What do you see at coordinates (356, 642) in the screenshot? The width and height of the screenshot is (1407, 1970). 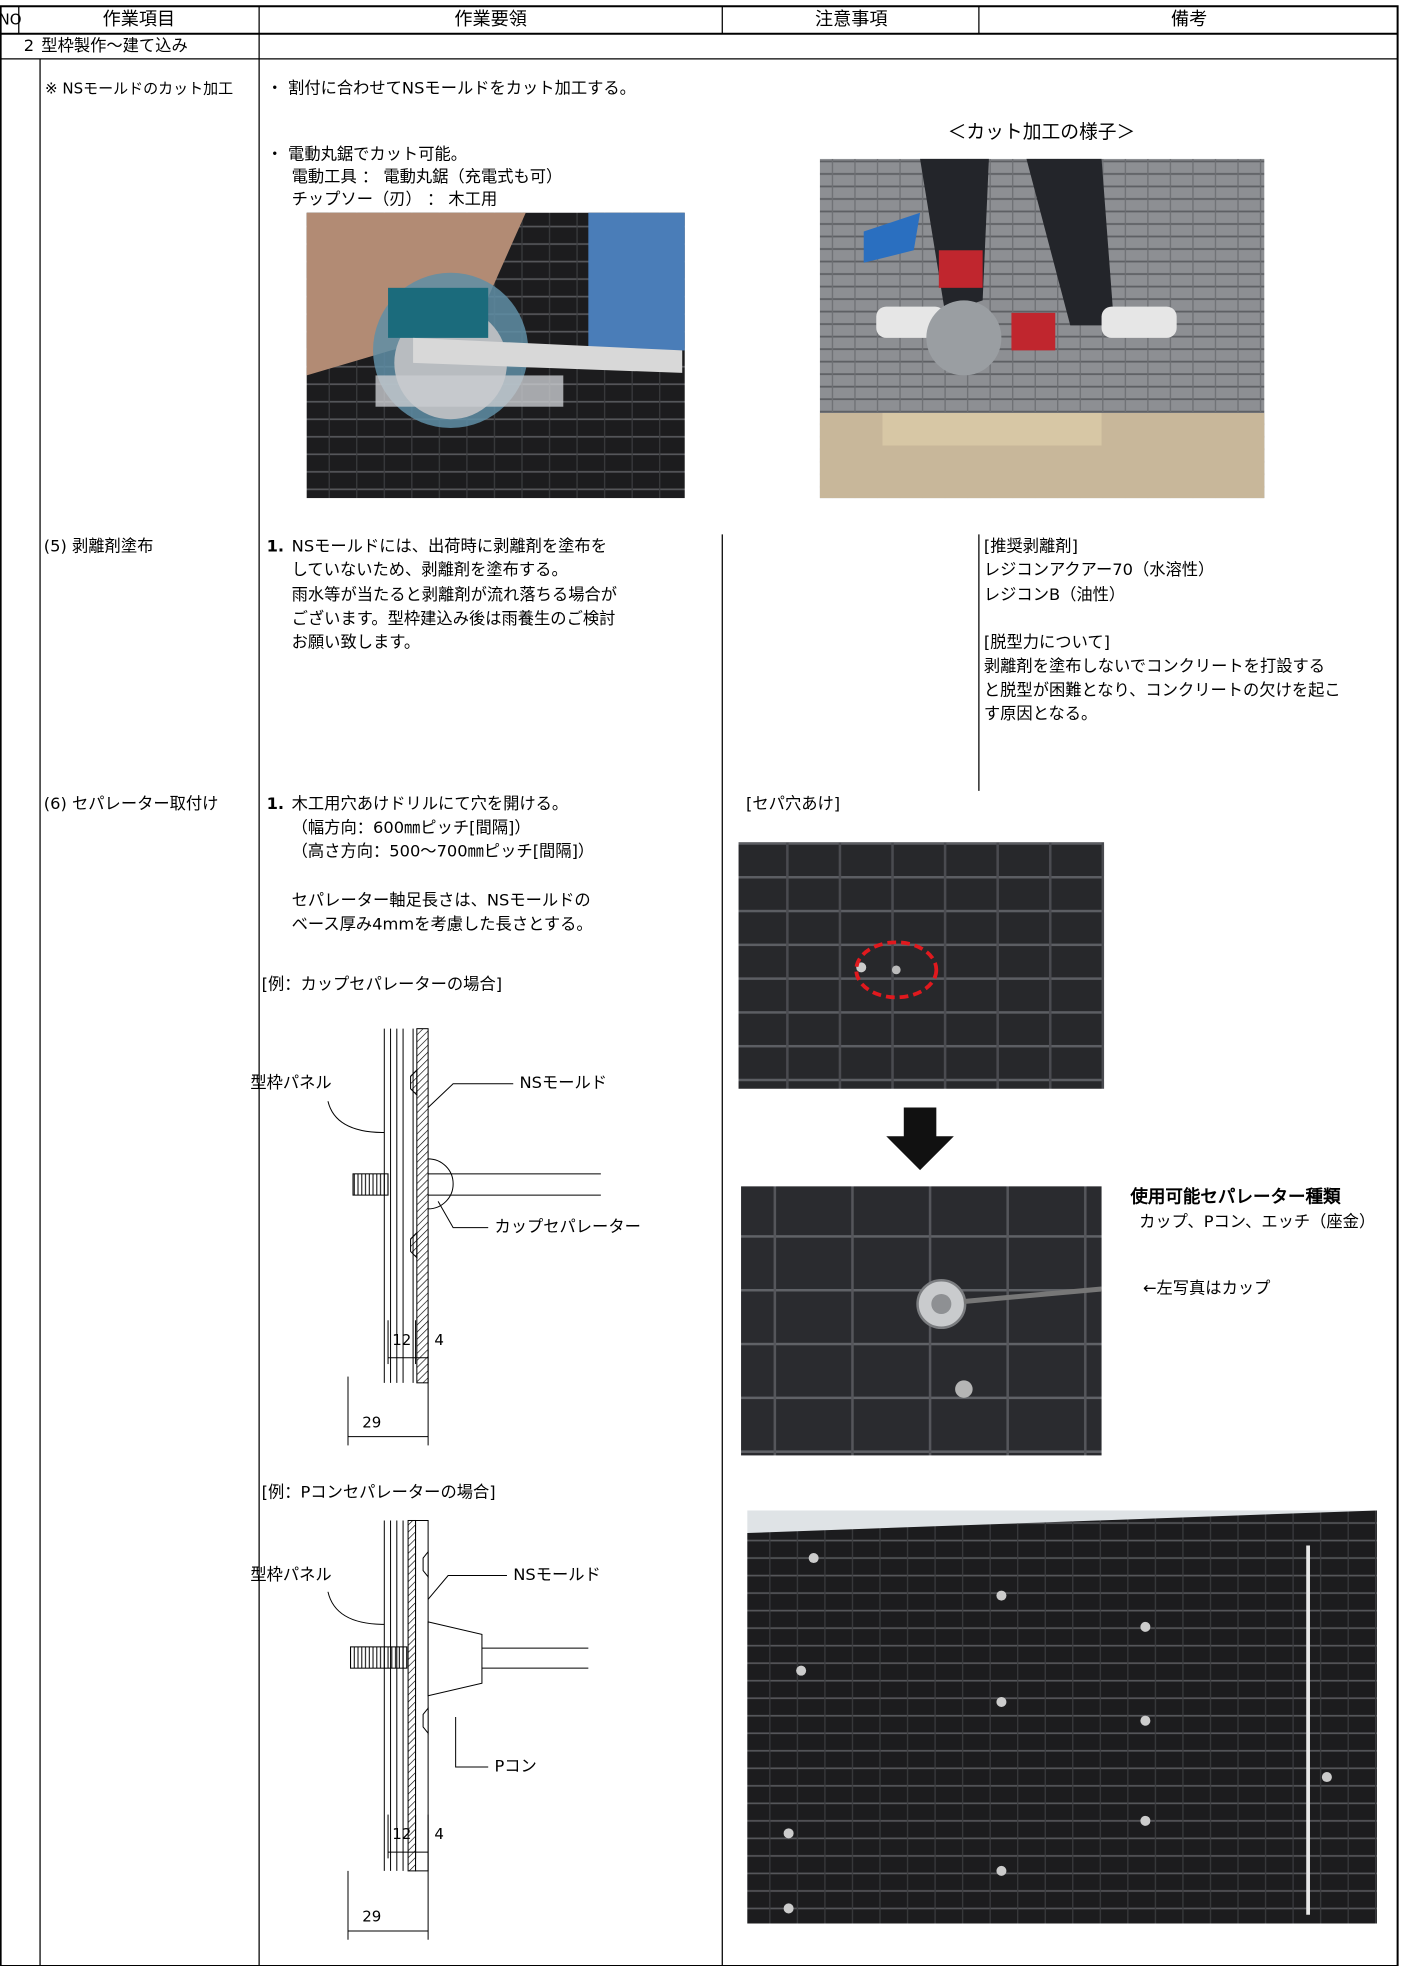 I see `procedure-line: お願い致します。` at bounding box center [356, 642].